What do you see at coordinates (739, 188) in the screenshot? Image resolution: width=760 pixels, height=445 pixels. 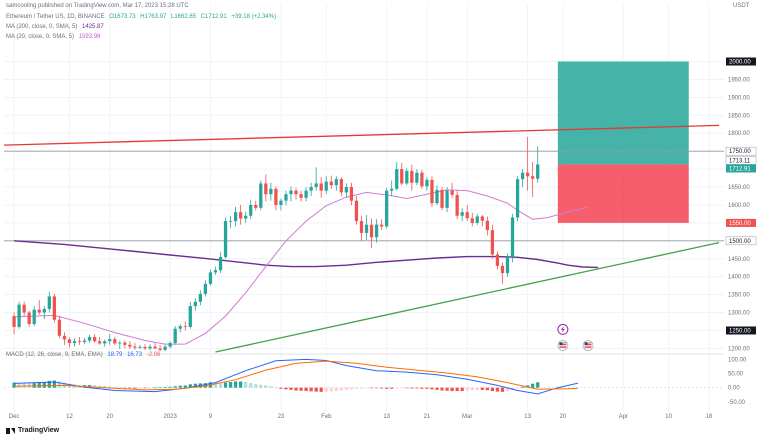 I see `price-tick-label: 1650.00` at bounding box center [739, 188].